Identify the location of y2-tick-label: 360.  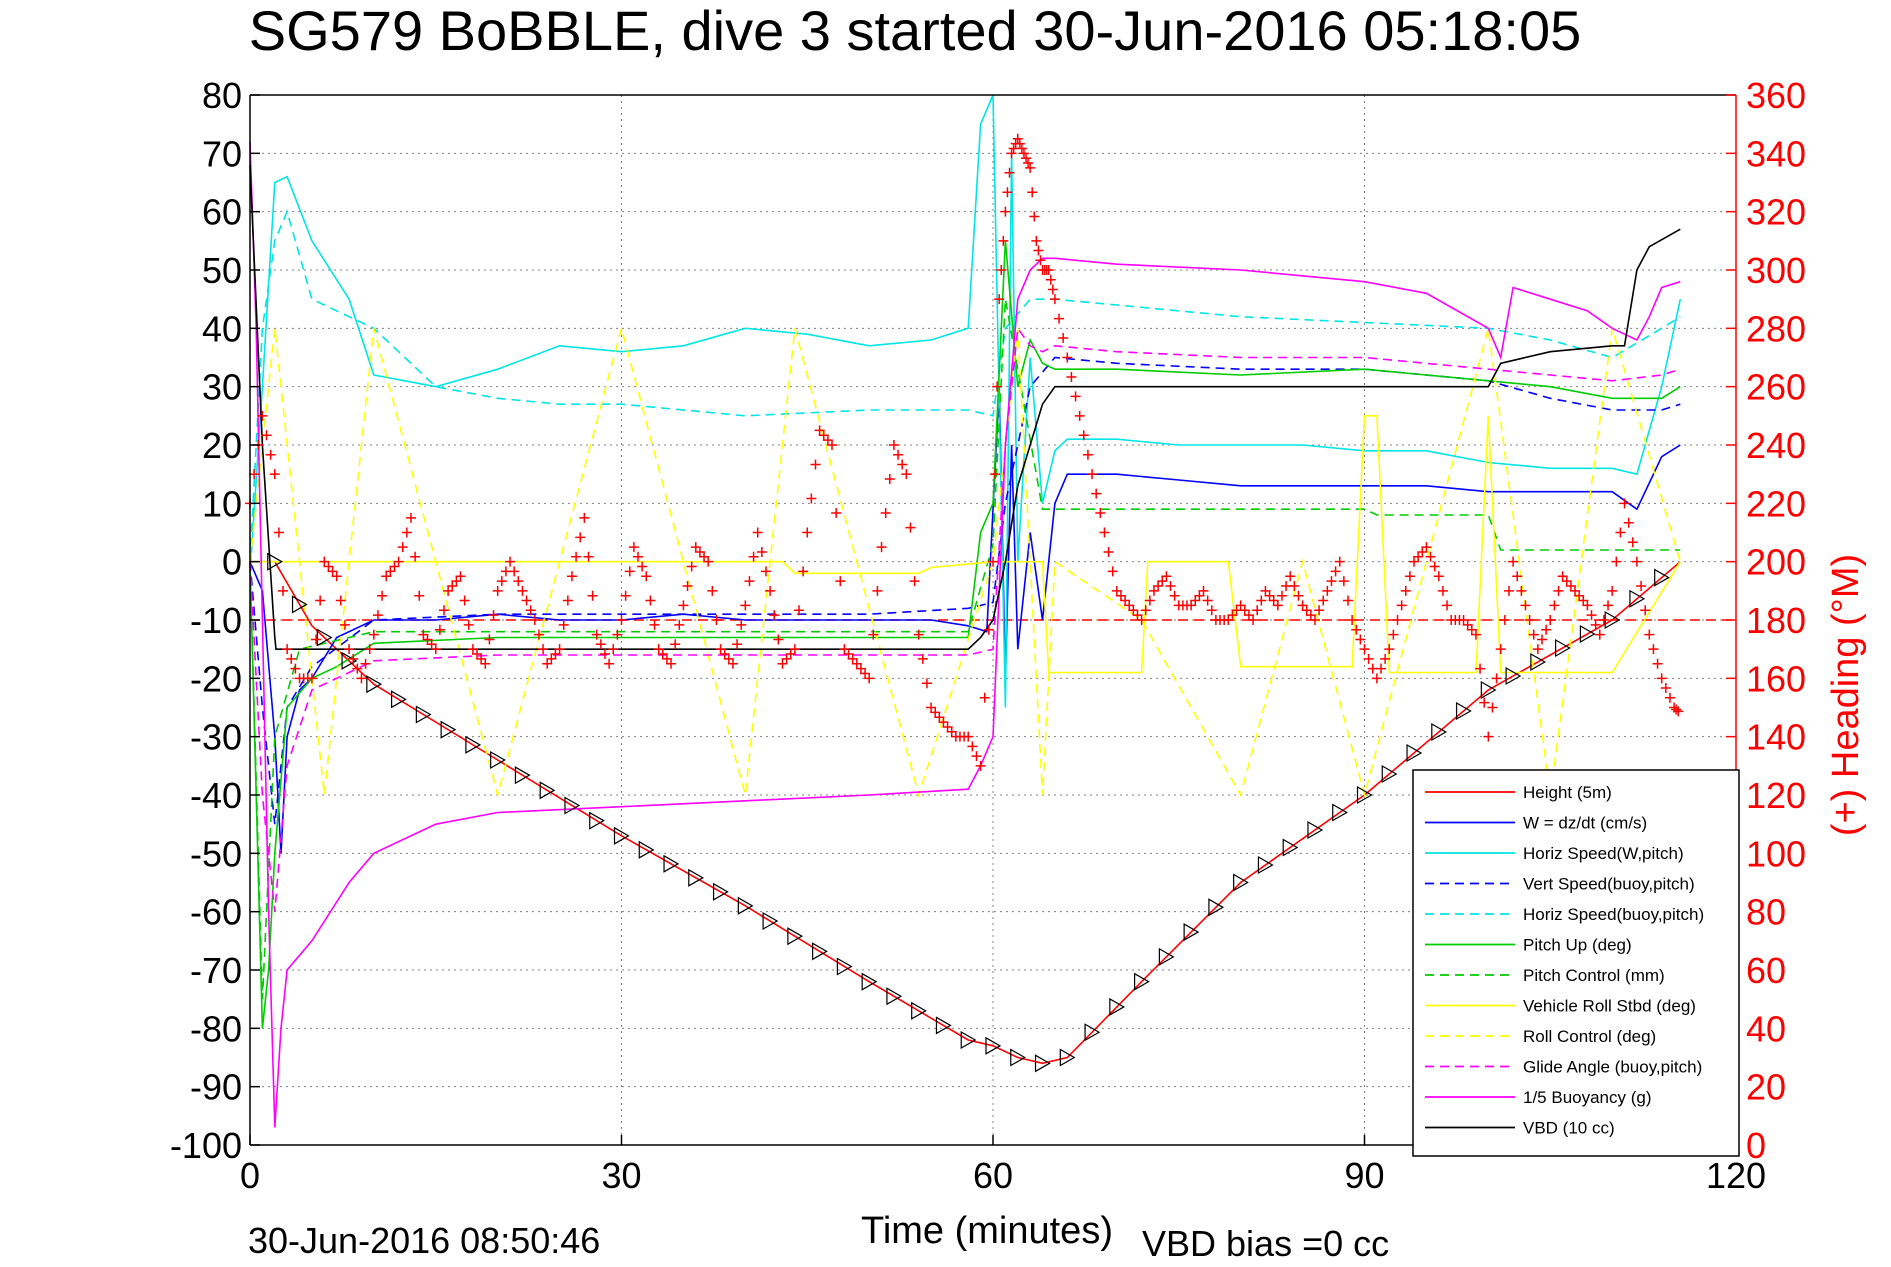
(1776, 95).